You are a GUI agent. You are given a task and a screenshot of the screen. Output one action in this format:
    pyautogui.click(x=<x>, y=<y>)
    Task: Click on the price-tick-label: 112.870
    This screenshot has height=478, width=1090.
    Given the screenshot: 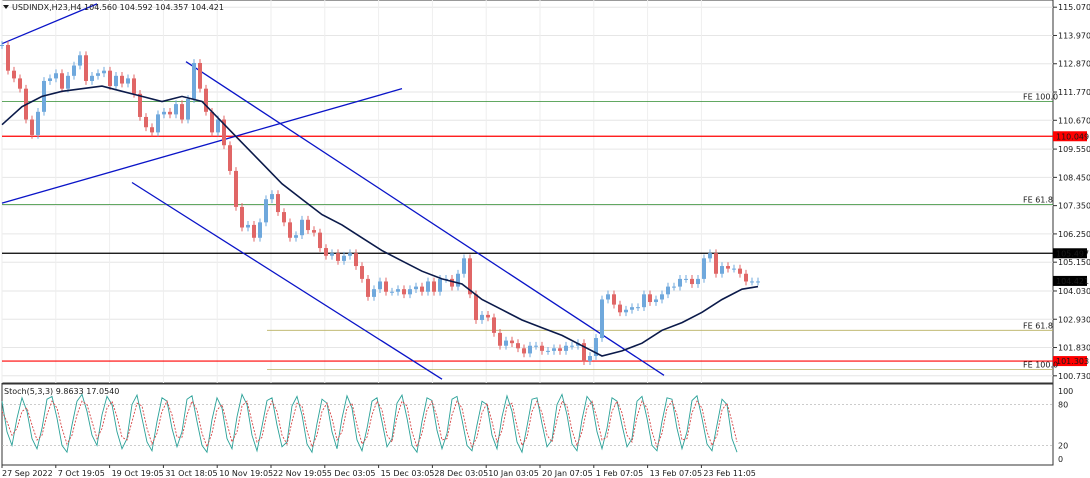 What is the action you would take?
    pyautogui.click(x=1074, y=64)
    